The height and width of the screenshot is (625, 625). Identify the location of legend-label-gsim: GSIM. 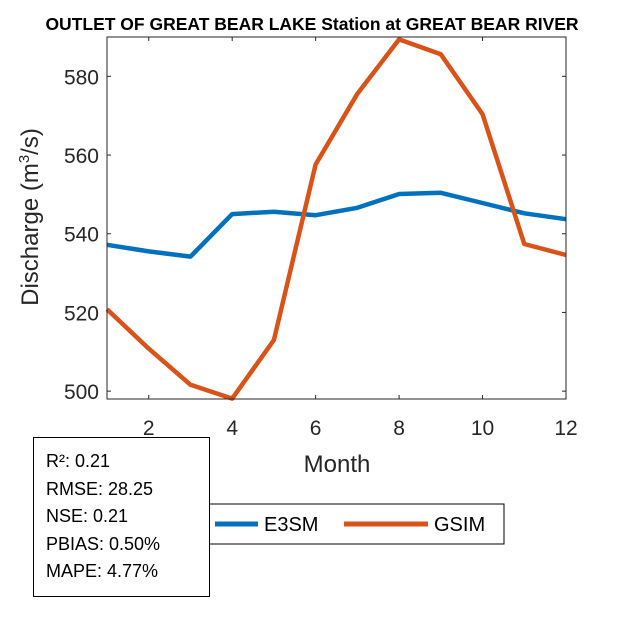
(459, 525).